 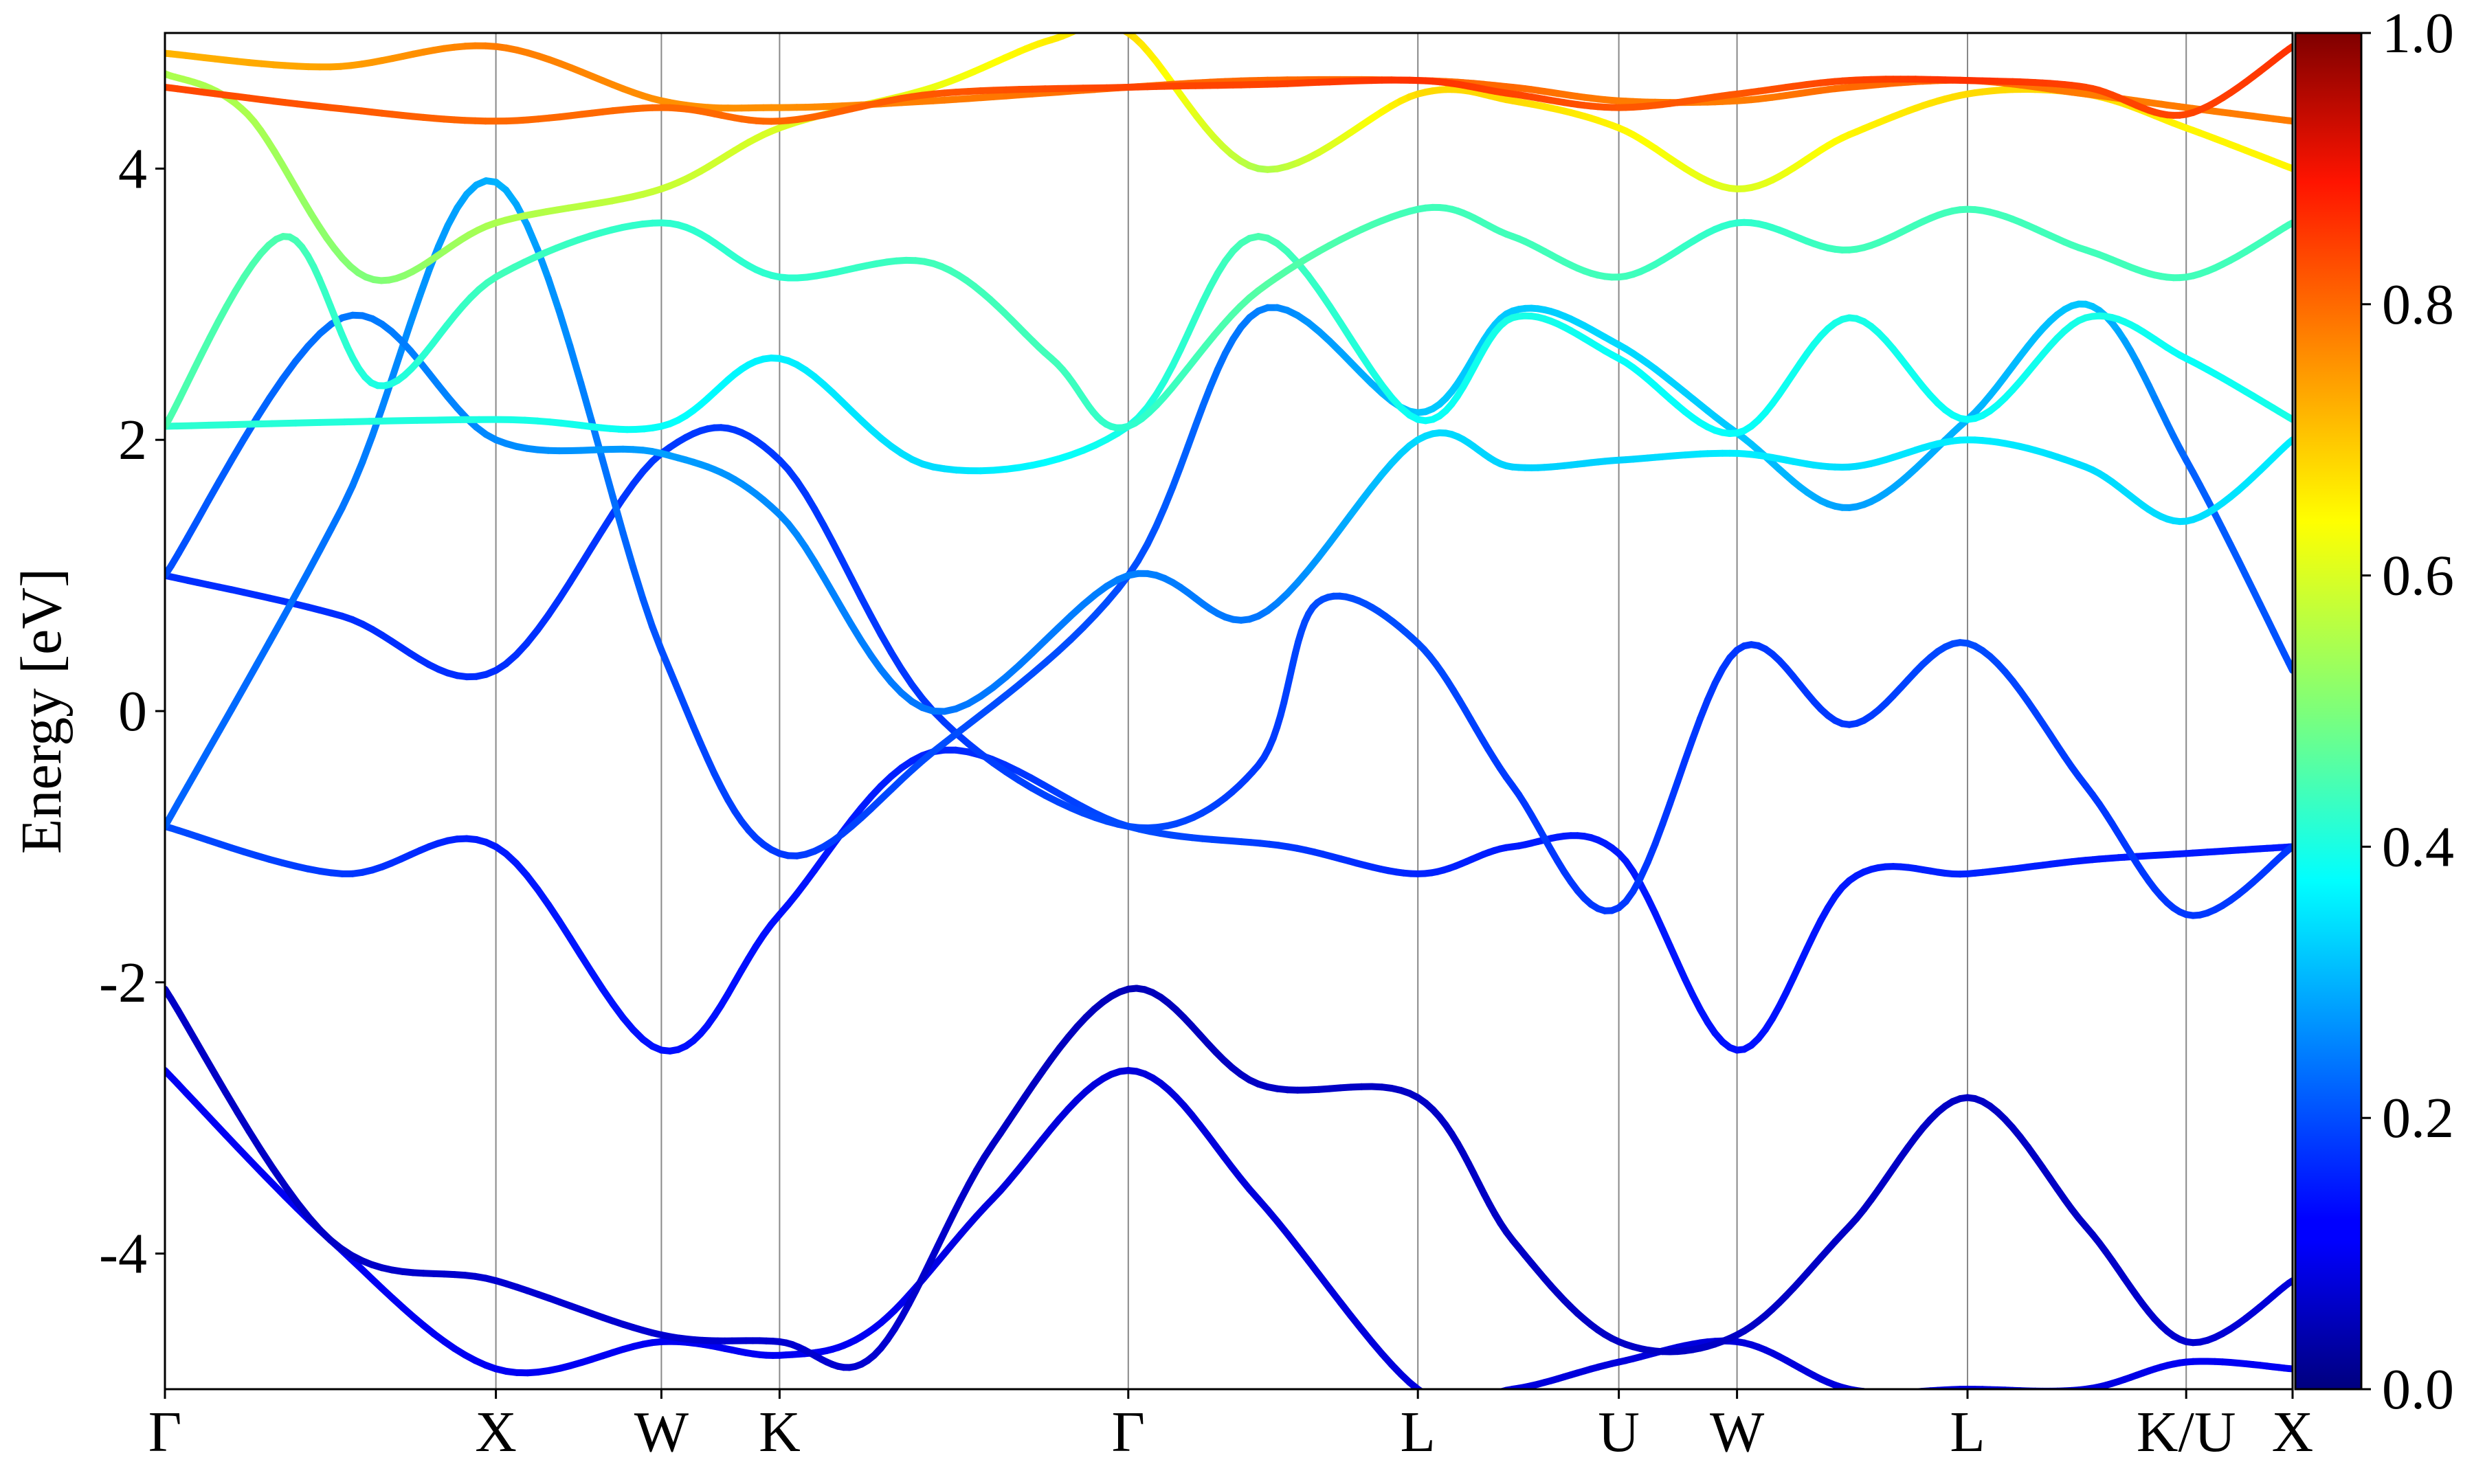 I want to click on colorbar-tick-label: 1.0, so click(x=2418, y=33).